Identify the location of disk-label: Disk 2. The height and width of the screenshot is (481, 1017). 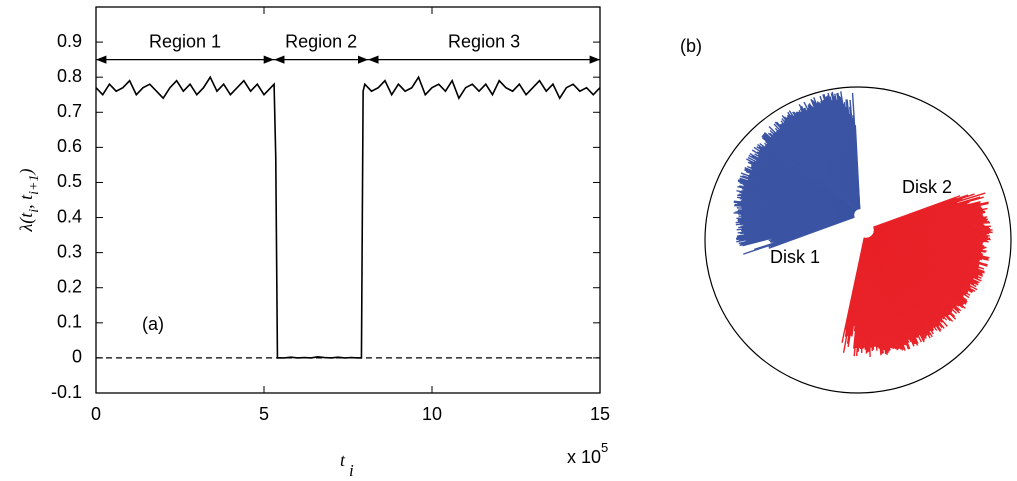
(927, 187).